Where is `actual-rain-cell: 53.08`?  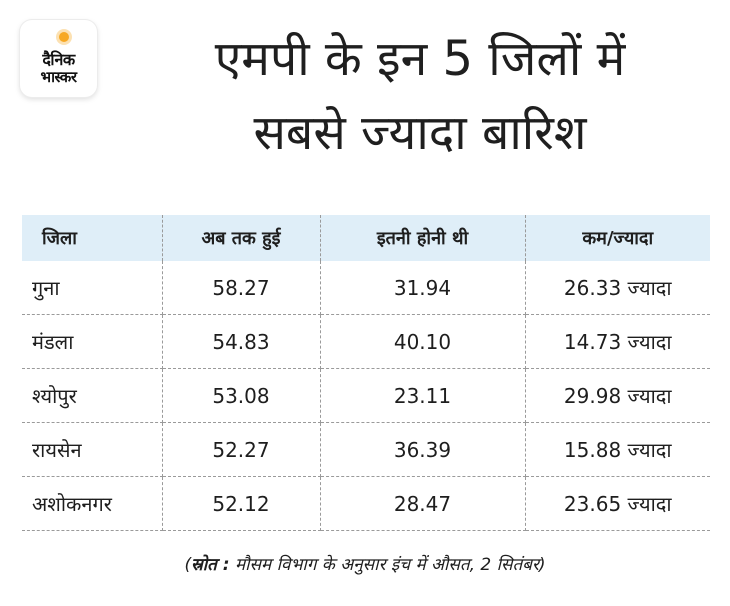
actual-rain-cell: 53.08 is located at coordinates (241, 395).